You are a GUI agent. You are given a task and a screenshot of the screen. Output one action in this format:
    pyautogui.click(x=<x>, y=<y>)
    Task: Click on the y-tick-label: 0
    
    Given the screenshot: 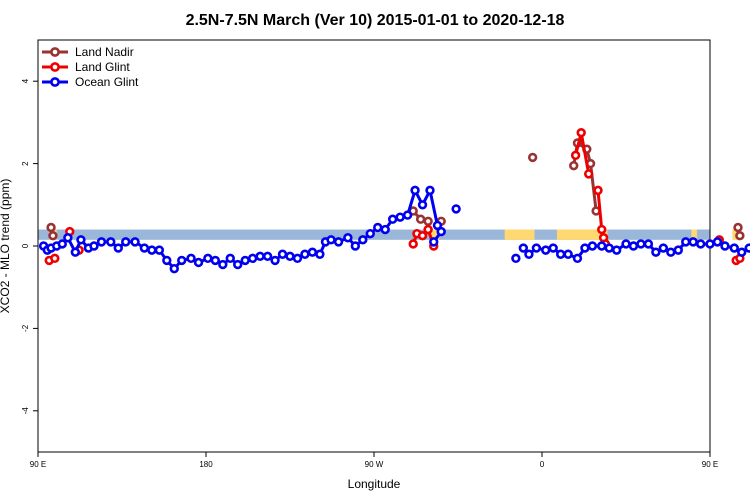 What is the action you would take?
    pyautogui.click(x=25, y=245)
    